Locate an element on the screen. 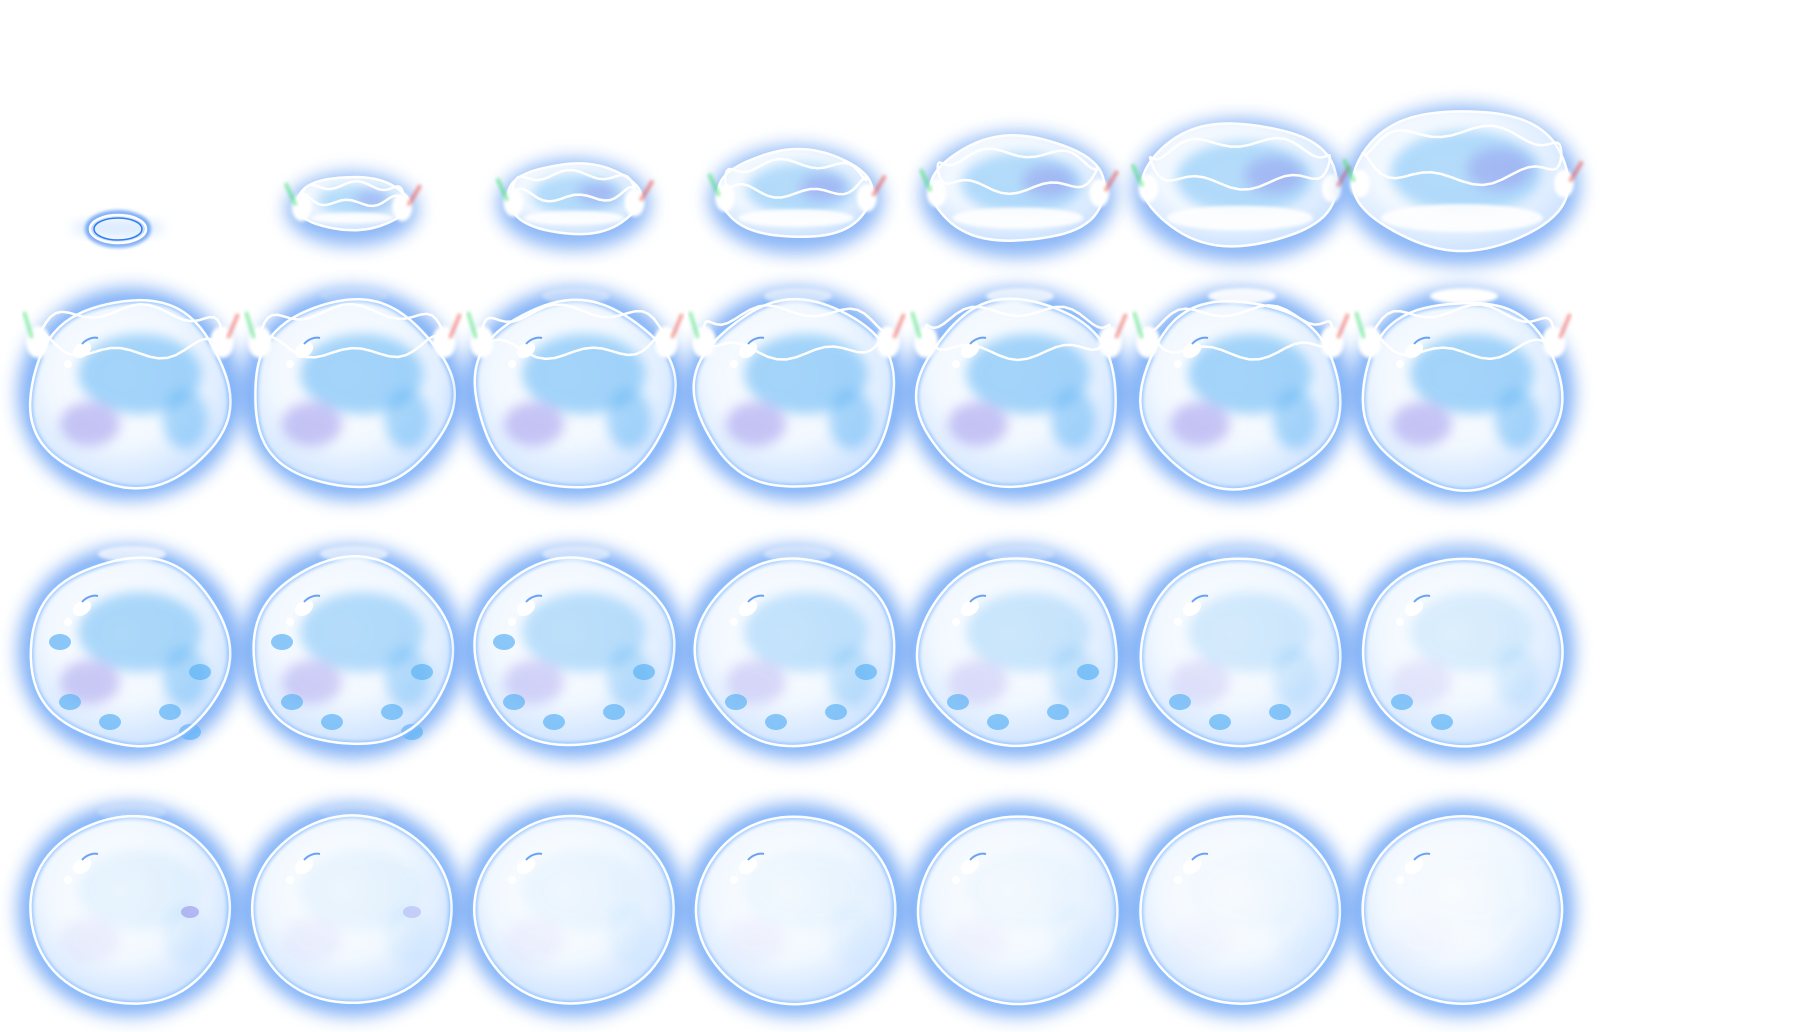  rim-wave is located at coordinates (1018, 171).